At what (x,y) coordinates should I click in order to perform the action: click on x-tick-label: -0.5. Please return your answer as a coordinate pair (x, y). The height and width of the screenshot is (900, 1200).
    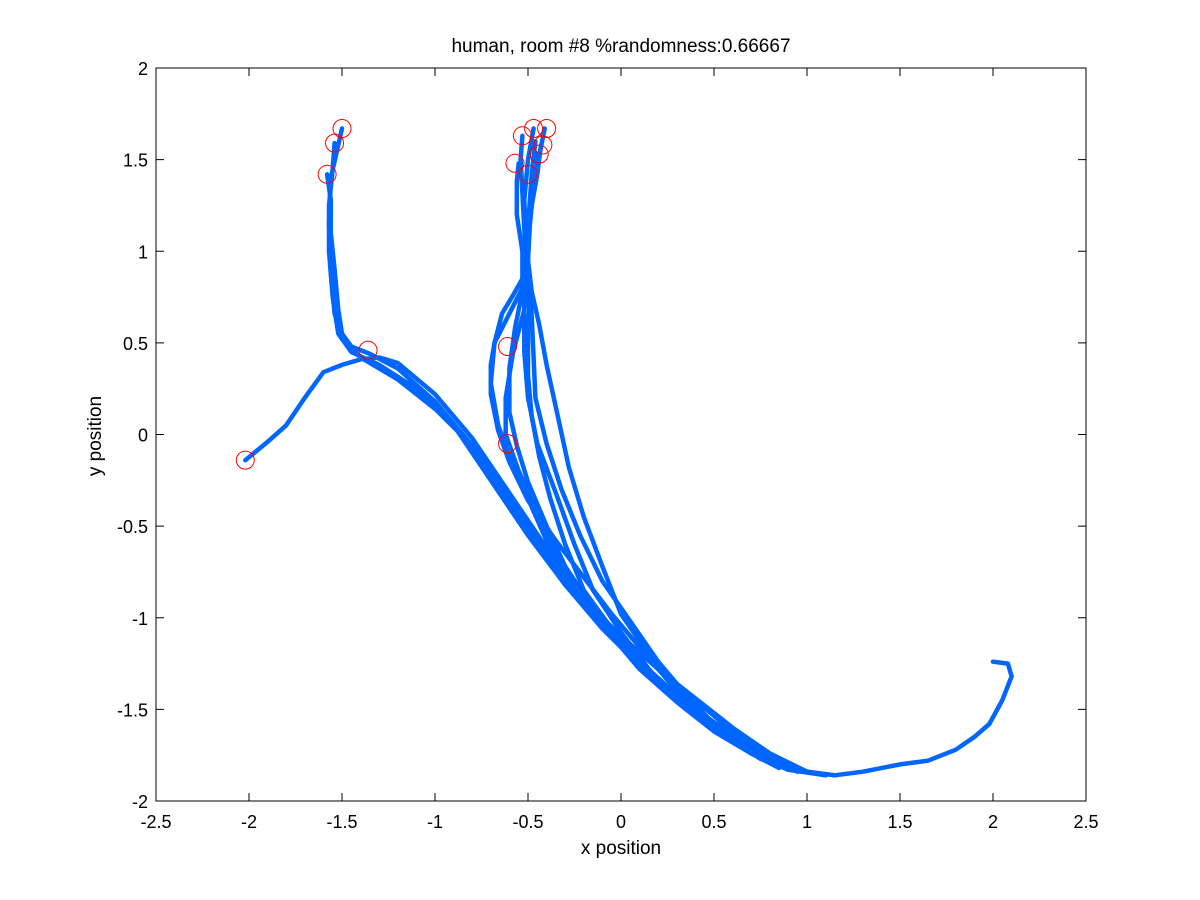
    Looking at the image, I should click on (527, 822).